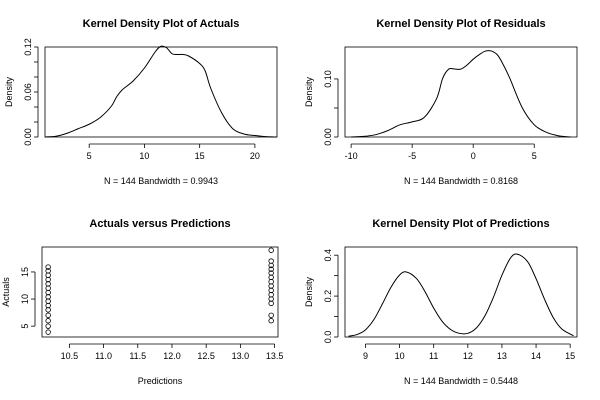  Describe the element at coordinates (328, 296) in the screenshot. I see `y-tick-label: 0.2` at that location.